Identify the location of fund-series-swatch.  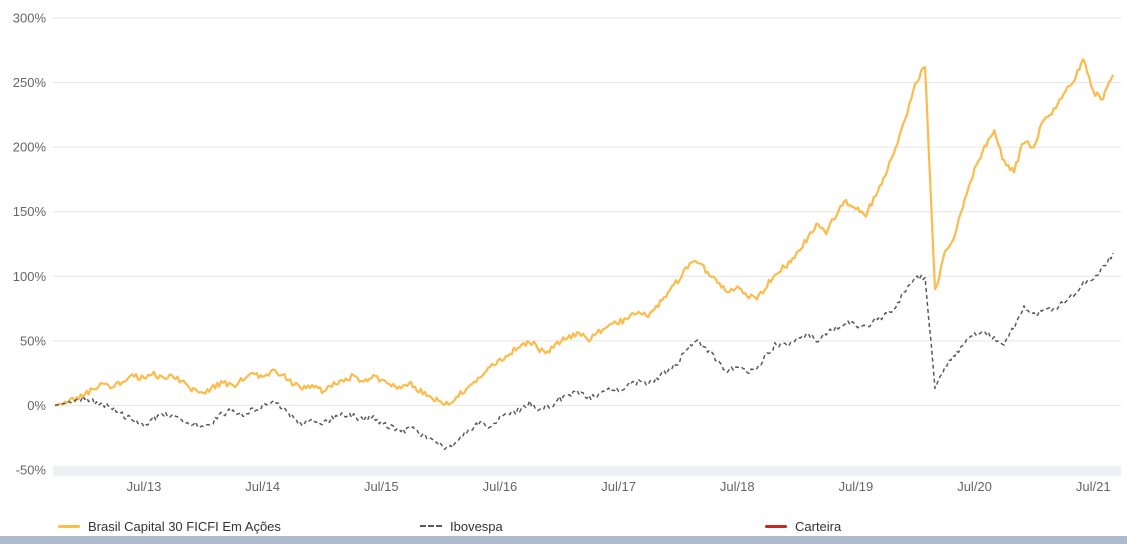
(69, 526).